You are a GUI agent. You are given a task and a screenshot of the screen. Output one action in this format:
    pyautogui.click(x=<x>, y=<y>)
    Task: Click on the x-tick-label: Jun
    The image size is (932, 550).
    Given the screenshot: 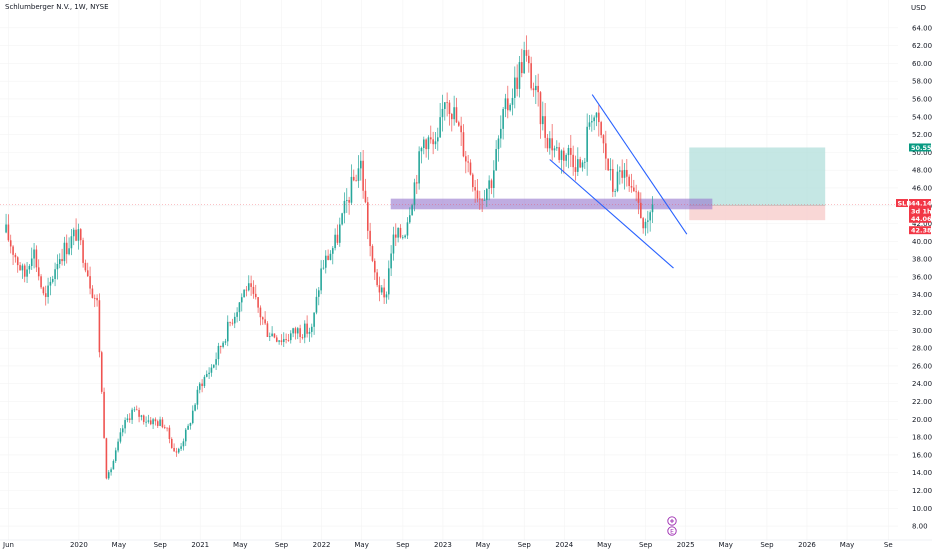 What is the action you would take?
    pyautogui.click(x=8, y=545)
    